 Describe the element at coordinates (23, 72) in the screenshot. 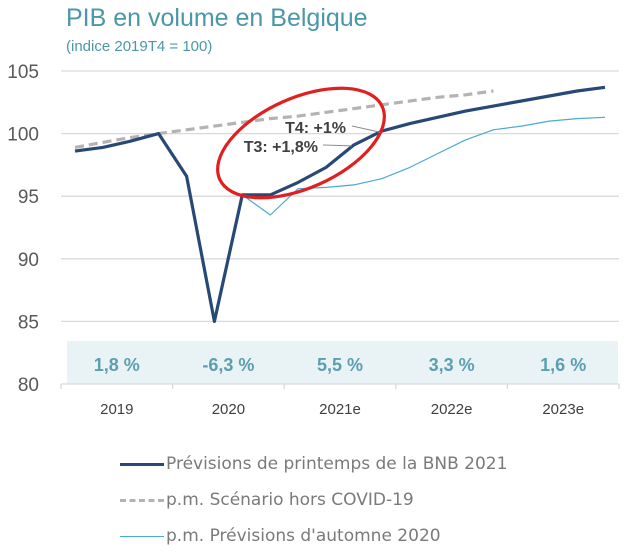

I see `y-tick-label: 105` at that location.